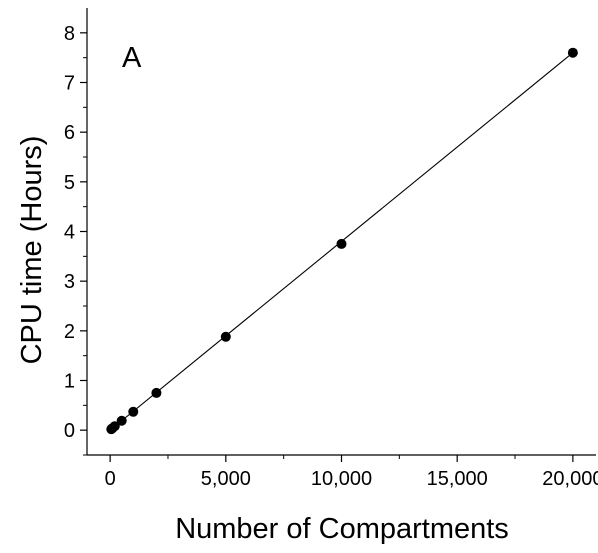  What do you see at coordinates (110, 479) in the screenshot?
I see `x-tick-label: 0` at bounding box center [110, 479].